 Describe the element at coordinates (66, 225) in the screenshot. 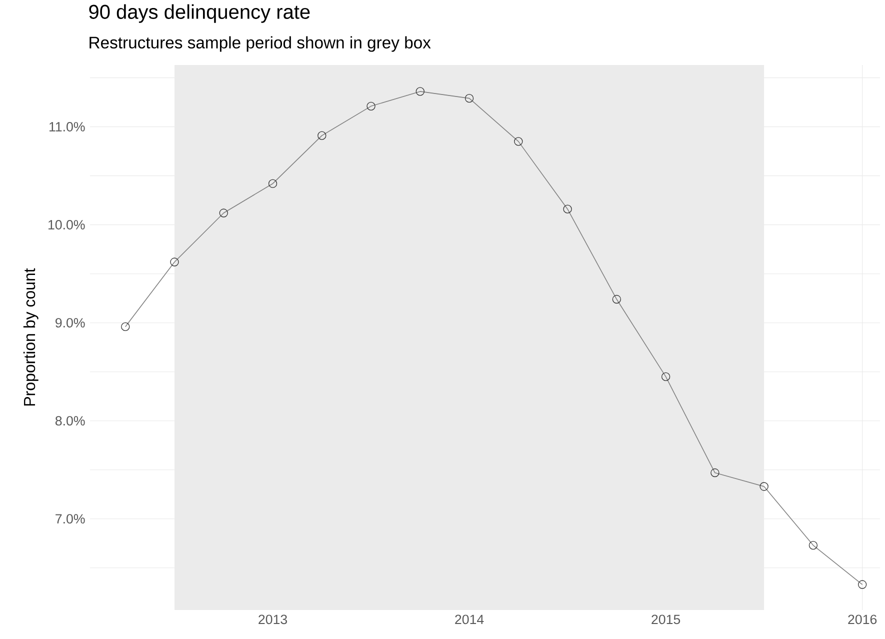

I see `y-tick-label: 10.0%` at that location.